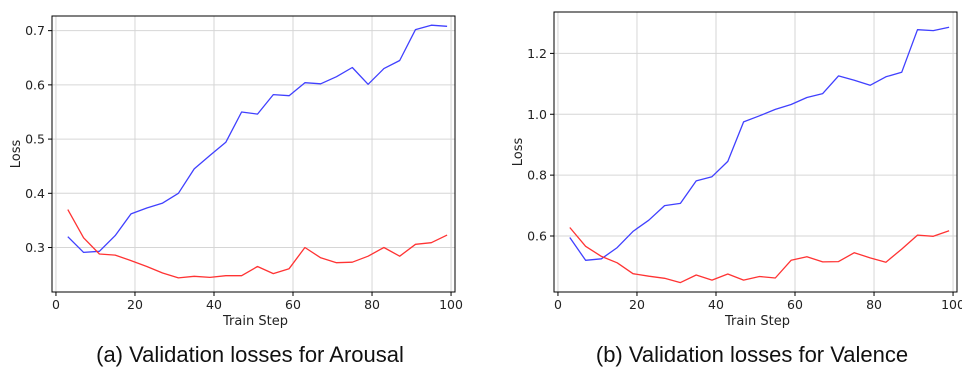 The width and height of the screenshot is (962, 376). What do you see at coordinates (537, 114) in the screenshot?
I see `y-tick-label: 1.0` at bounding box center [537, 114].